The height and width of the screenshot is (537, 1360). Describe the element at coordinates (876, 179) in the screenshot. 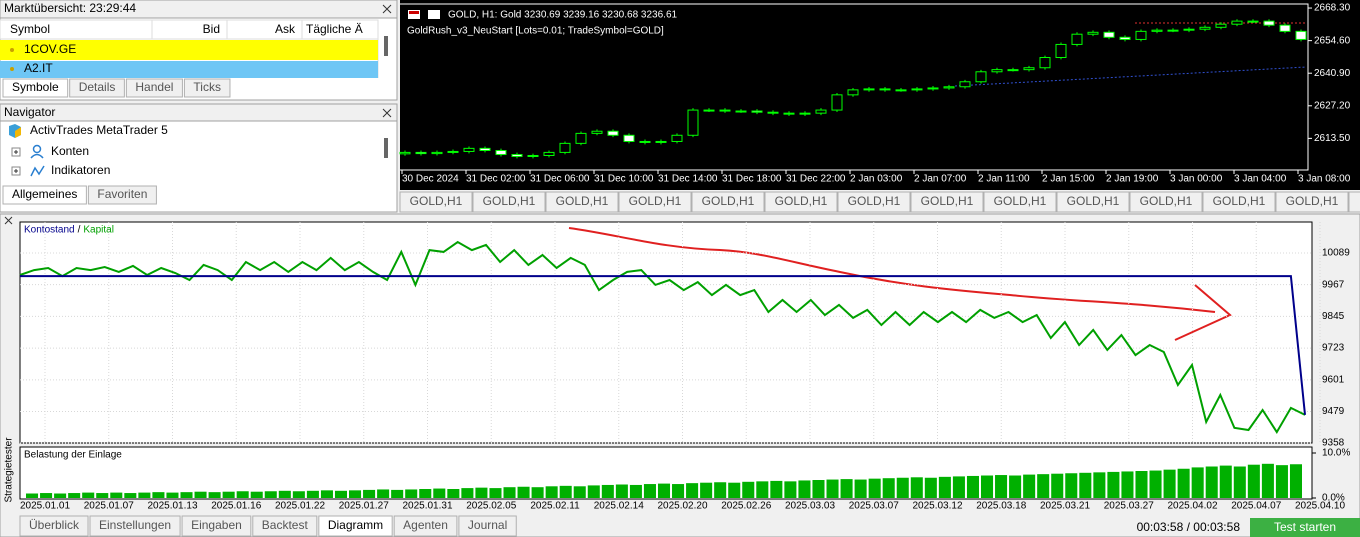

I see `x-tick-label: 2 Jan 03:00` at that location.